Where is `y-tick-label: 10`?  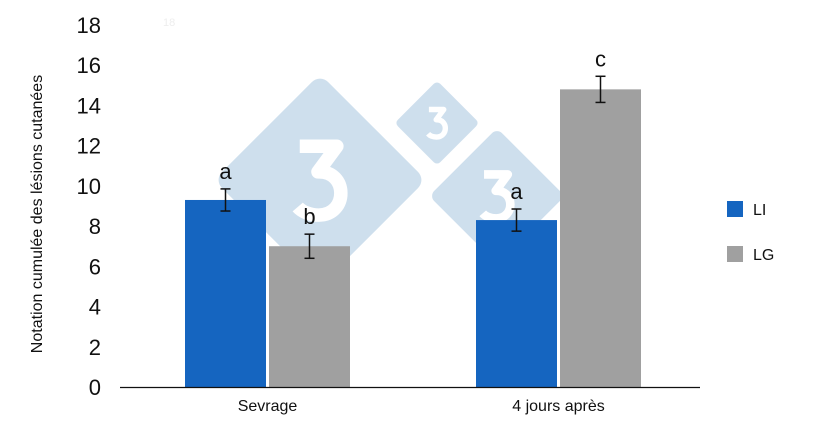 y-tick-label: 10 is located at coordinates (89, 186).